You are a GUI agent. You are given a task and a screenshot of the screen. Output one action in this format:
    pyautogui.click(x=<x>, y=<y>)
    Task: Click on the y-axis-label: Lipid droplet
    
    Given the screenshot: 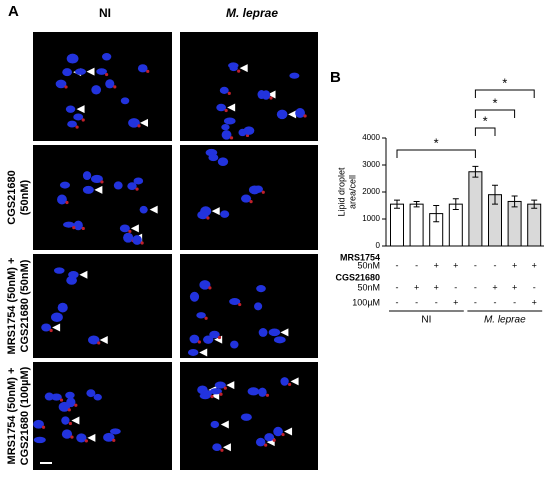 What is the action you would take?
    pyautogui.click(x=341, y=192)
    